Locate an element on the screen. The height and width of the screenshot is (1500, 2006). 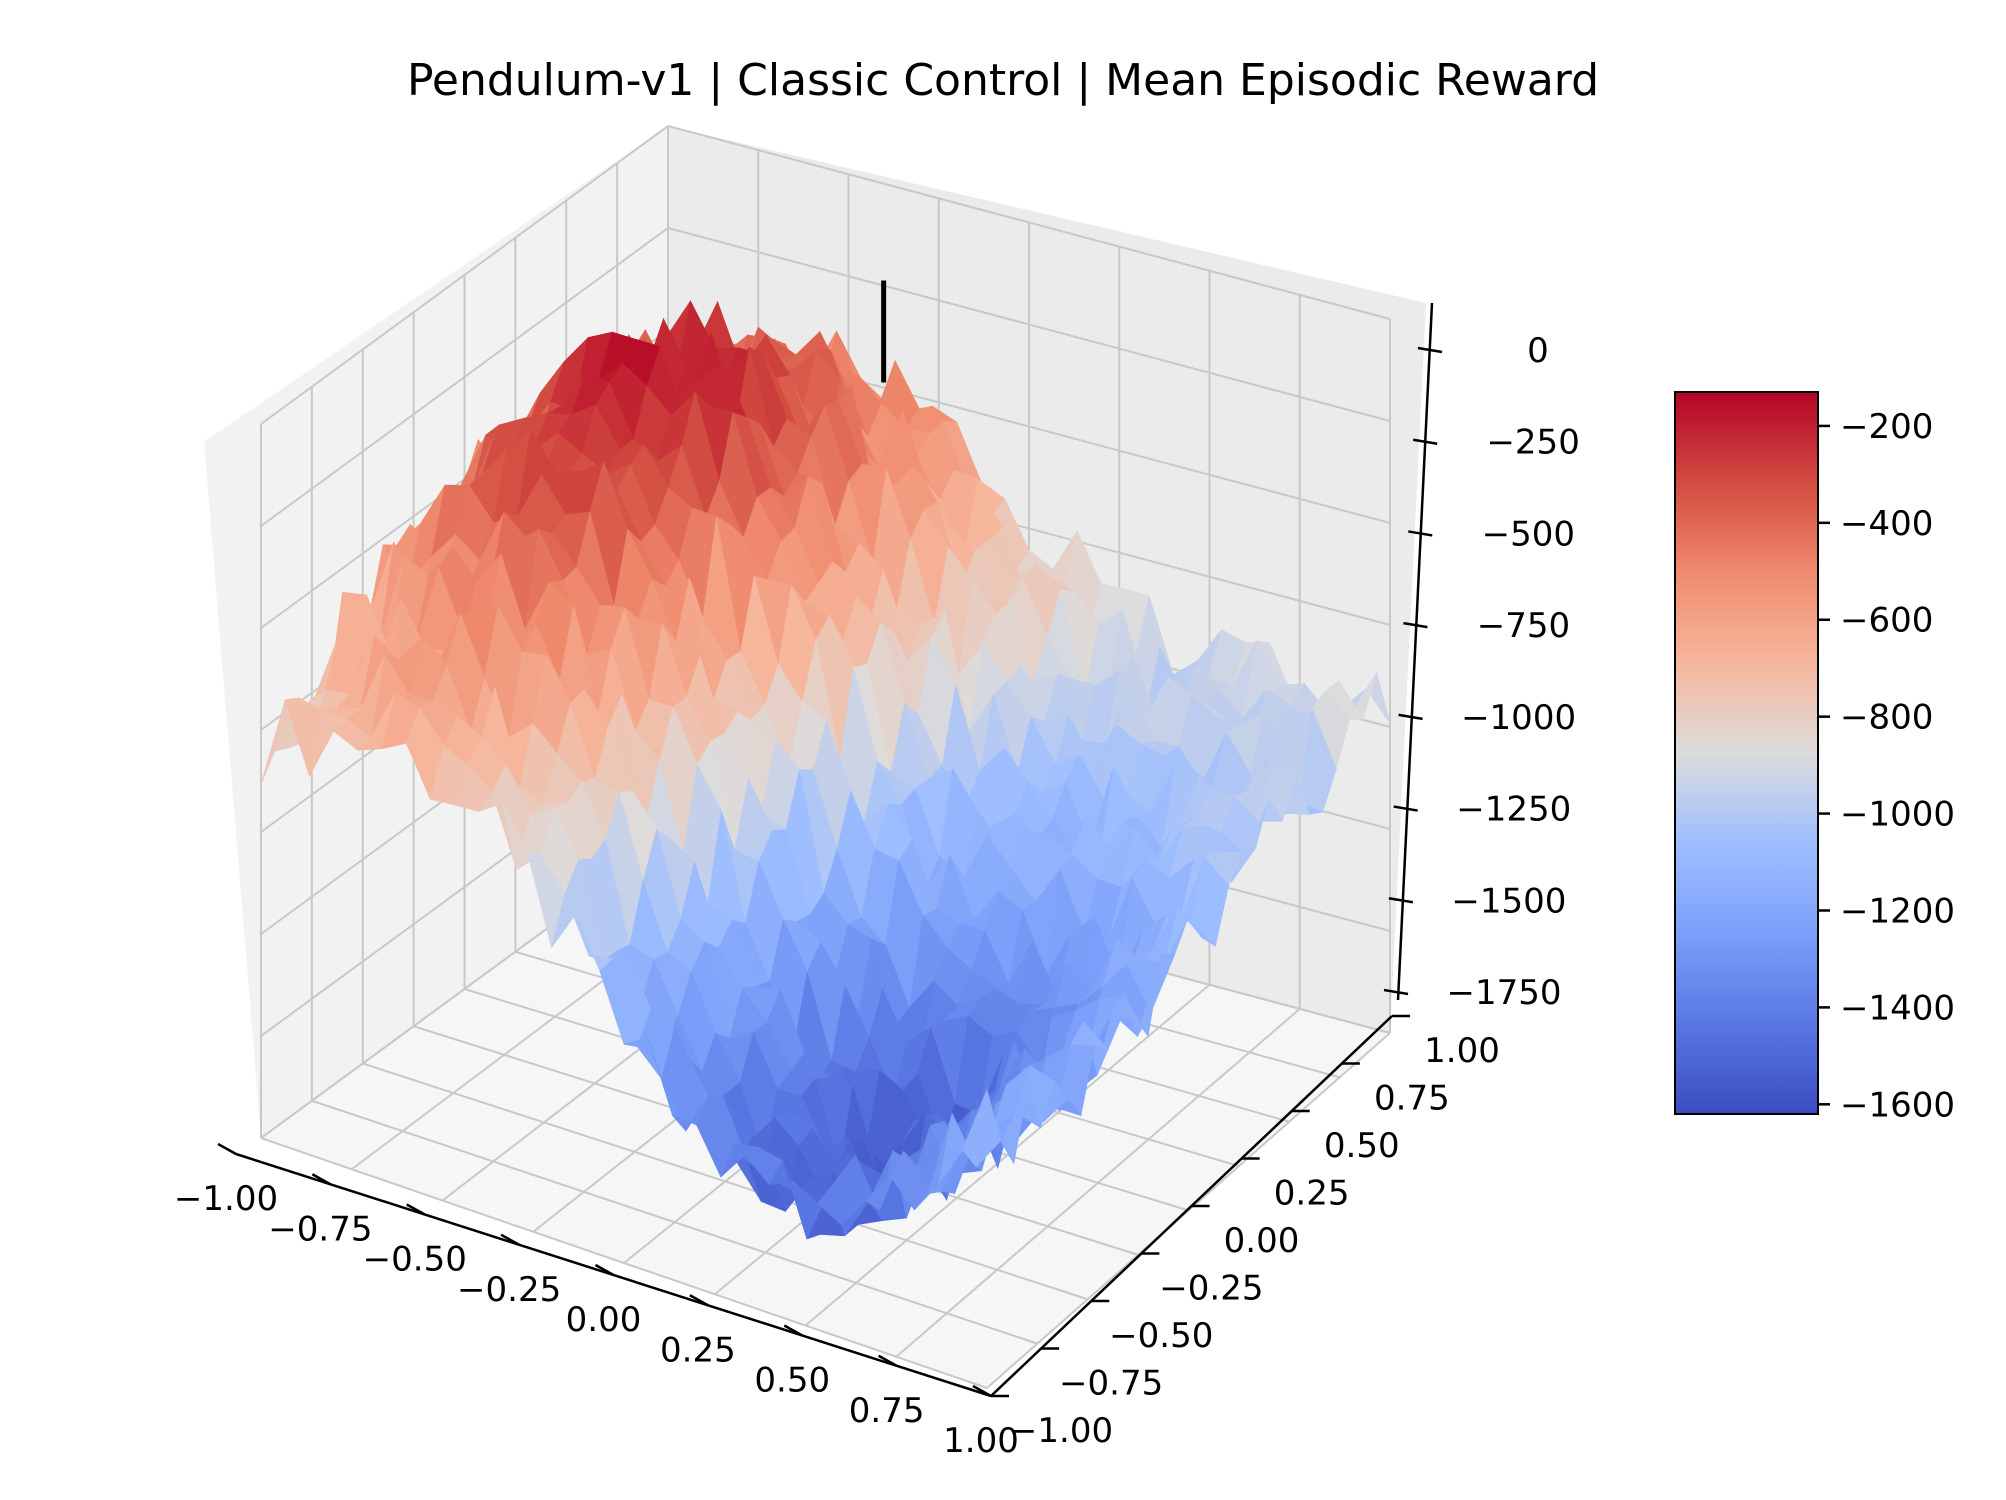
colorbar-tick-label: −1200 is located at coordinates (1897, 911).